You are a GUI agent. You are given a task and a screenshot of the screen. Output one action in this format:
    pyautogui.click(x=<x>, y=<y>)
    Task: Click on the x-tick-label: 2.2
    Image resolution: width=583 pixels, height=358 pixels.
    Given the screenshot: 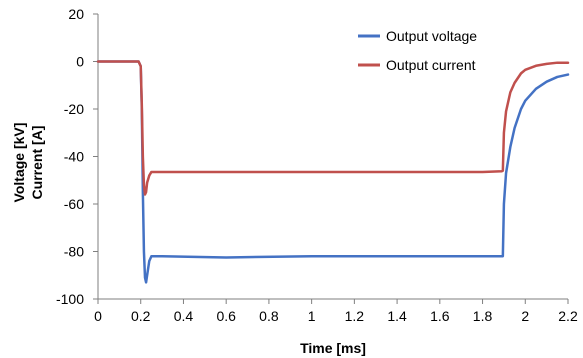 What is the action you would take?
    pyautogui.click(x=568, y=316)
    